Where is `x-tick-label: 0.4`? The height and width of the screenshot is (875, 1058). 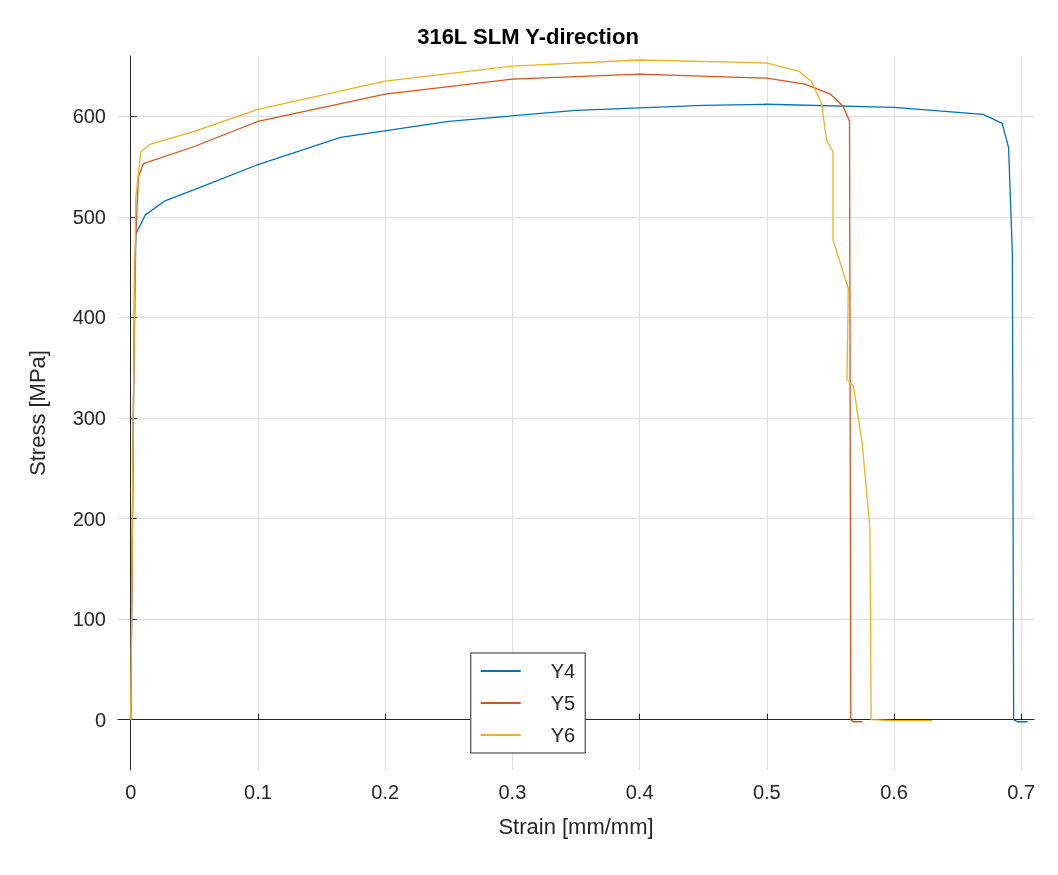
x-tick-label: 0.4 is located at coordinates (639, 792).